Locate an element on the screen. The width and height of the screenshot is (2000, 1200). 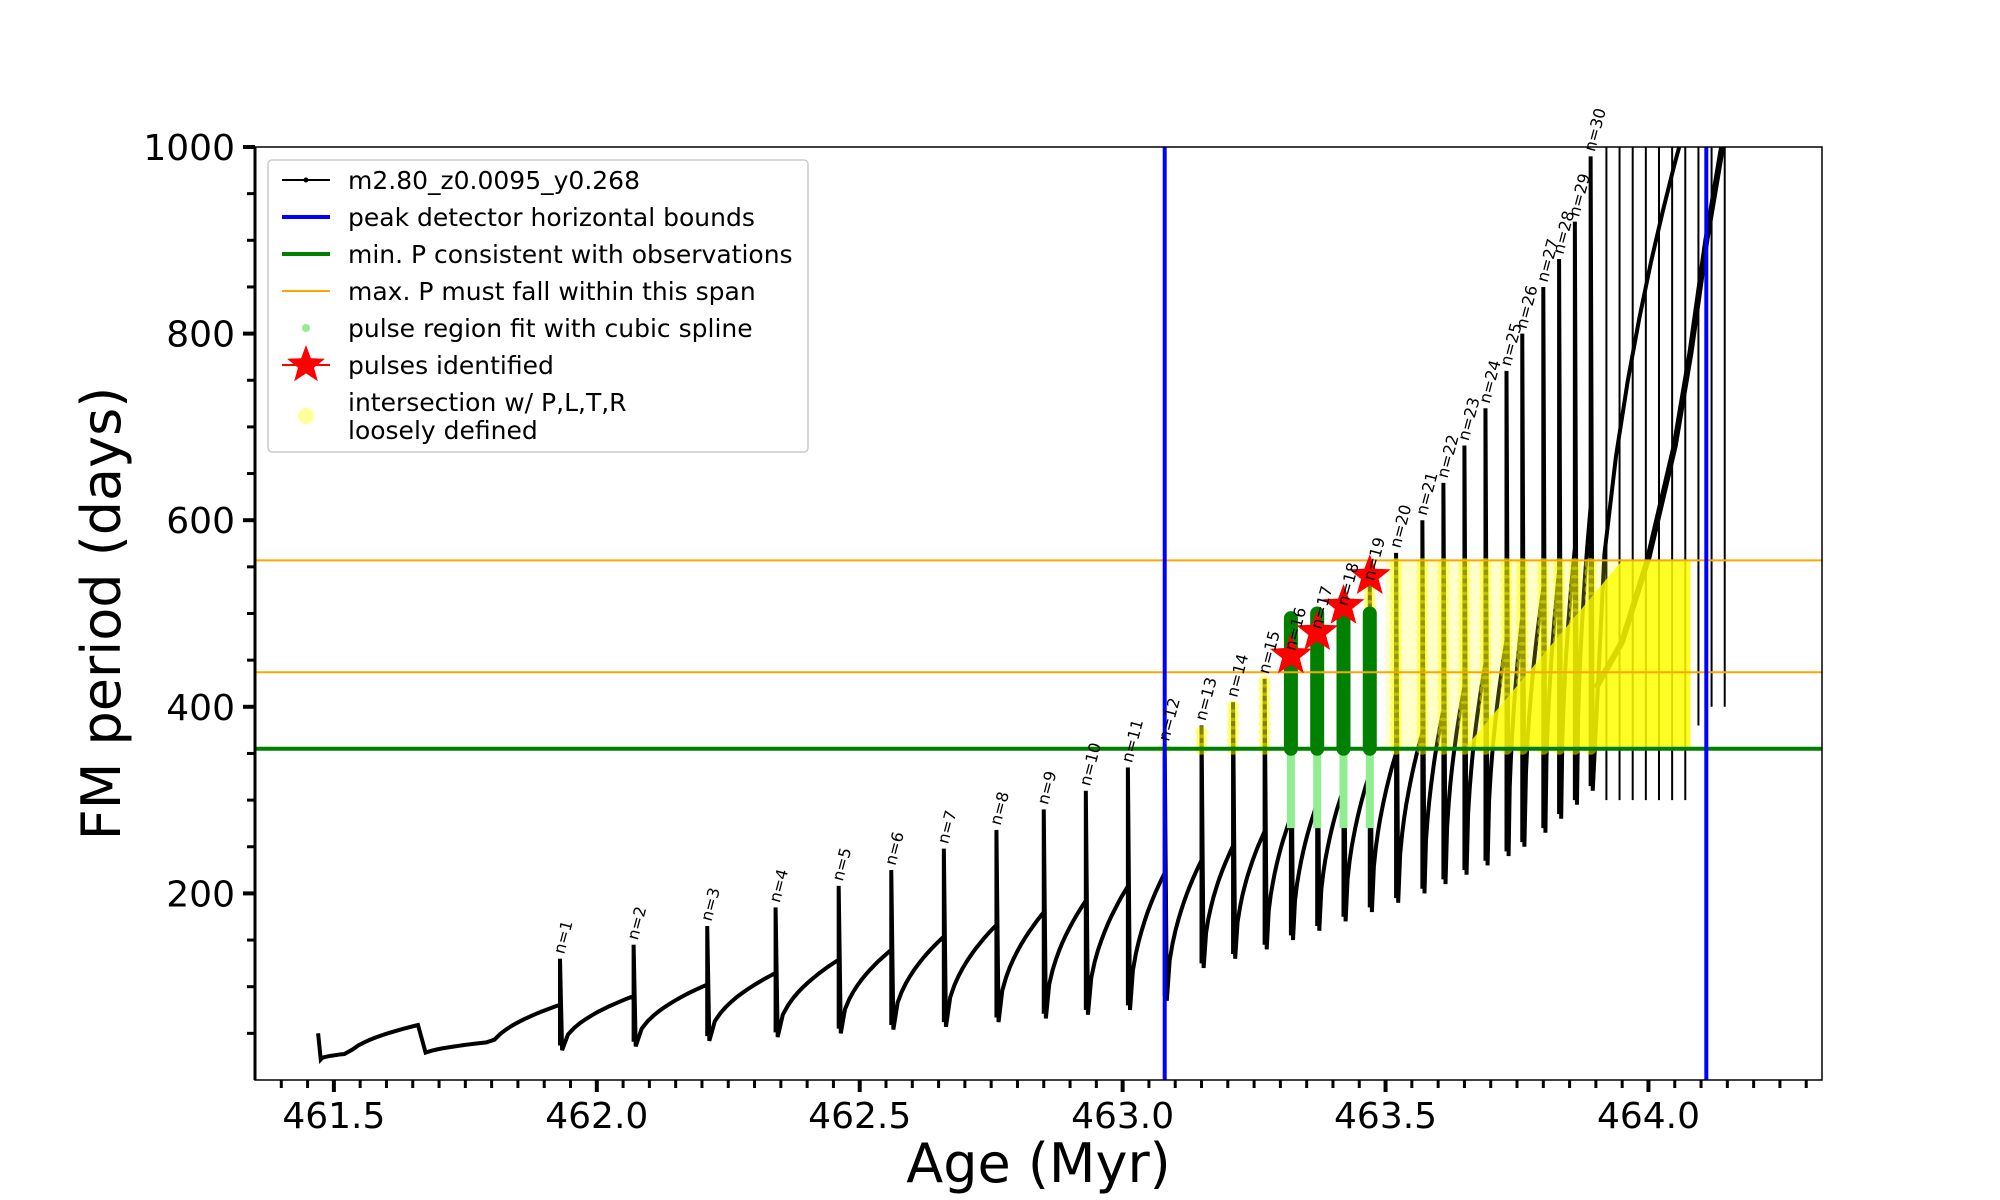
legend-swatch-star is located at coordinates (306, 363).